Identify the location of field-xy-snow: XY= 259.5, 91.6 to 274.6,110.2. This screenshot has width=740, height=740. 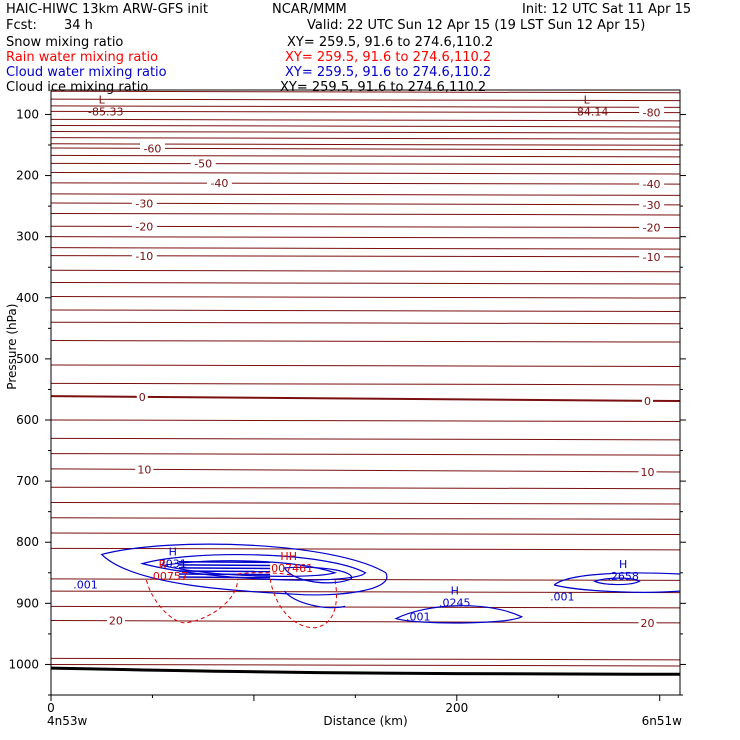
(390, 42).